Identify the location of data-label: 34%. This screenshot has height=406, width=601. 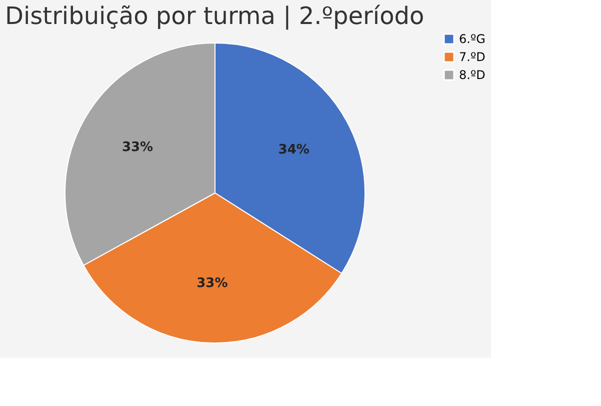
(294, 150).